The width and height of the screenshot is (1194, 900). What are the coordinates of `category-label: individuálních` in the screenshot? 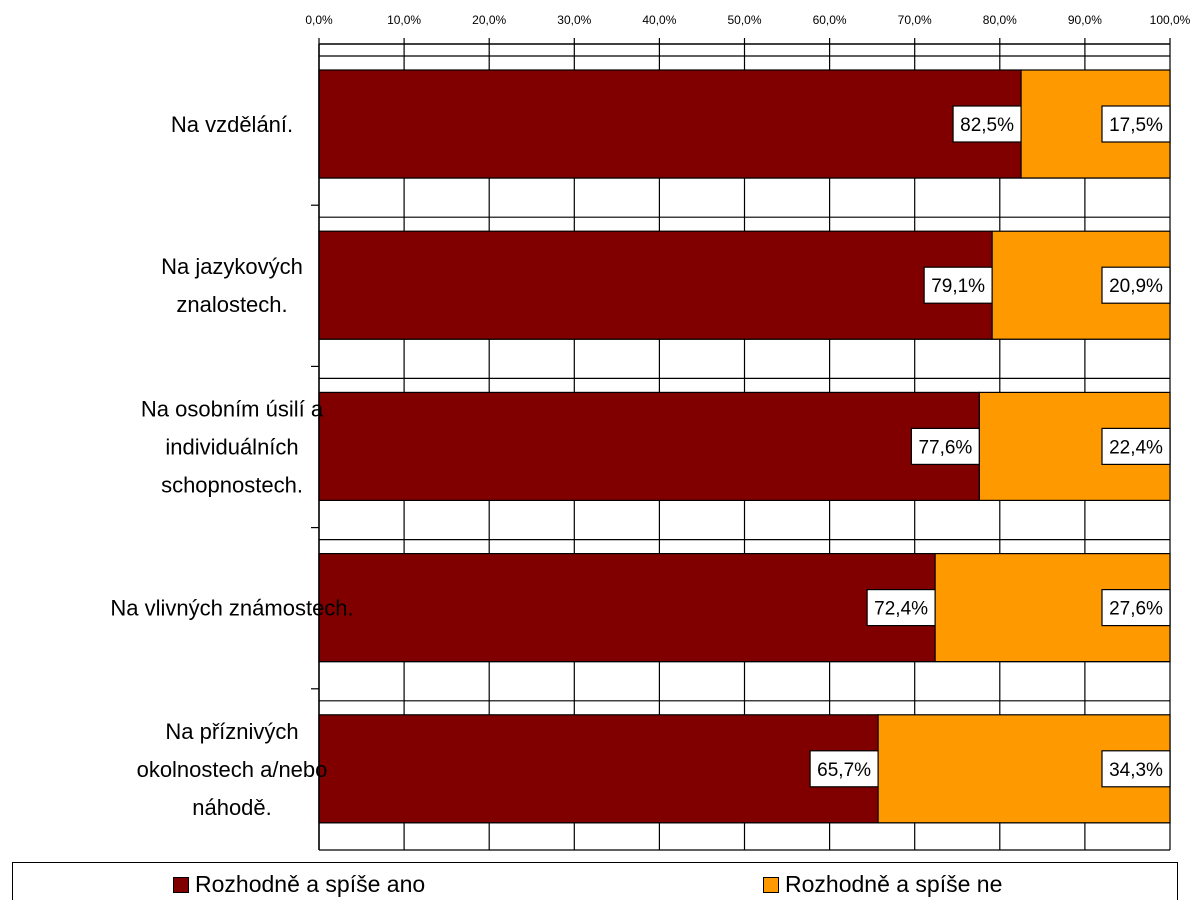 It's located at (231, 446).